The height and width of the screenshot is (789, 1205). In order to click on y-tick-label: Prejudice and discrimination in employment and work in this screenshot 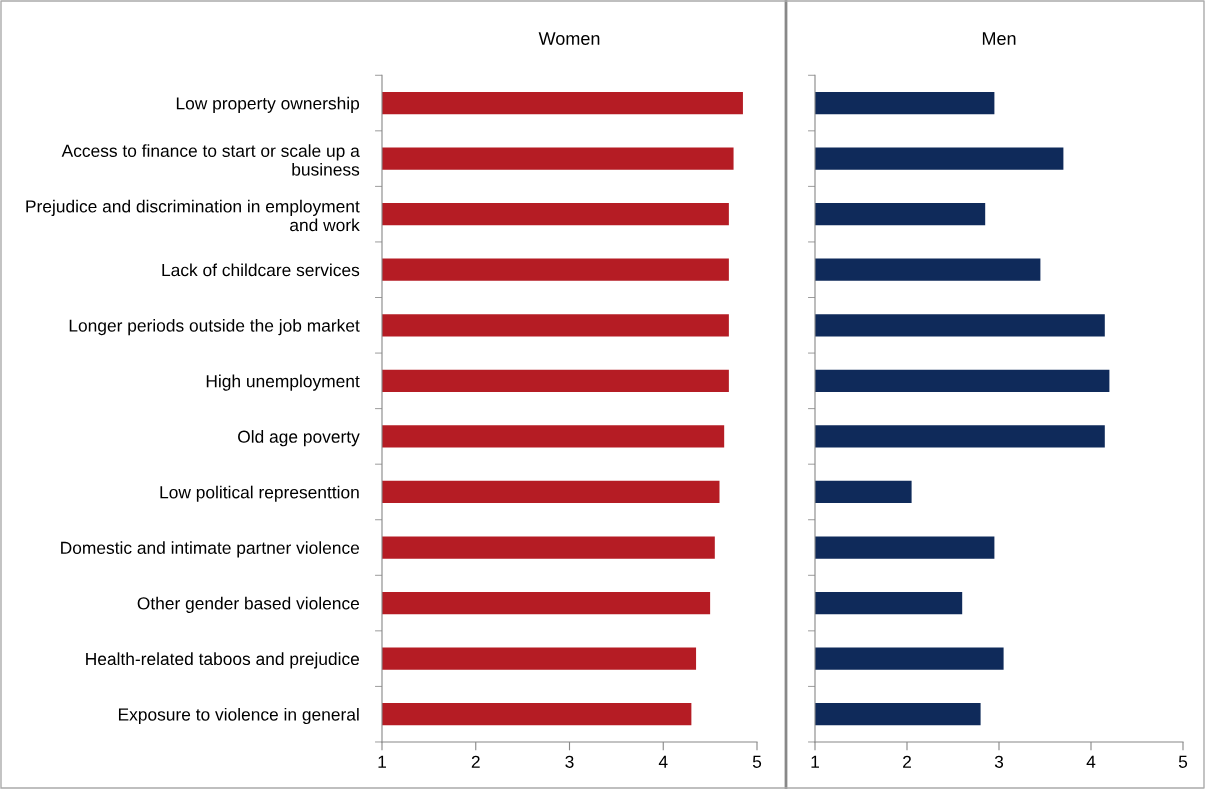, I will do `click(193, 215)`.